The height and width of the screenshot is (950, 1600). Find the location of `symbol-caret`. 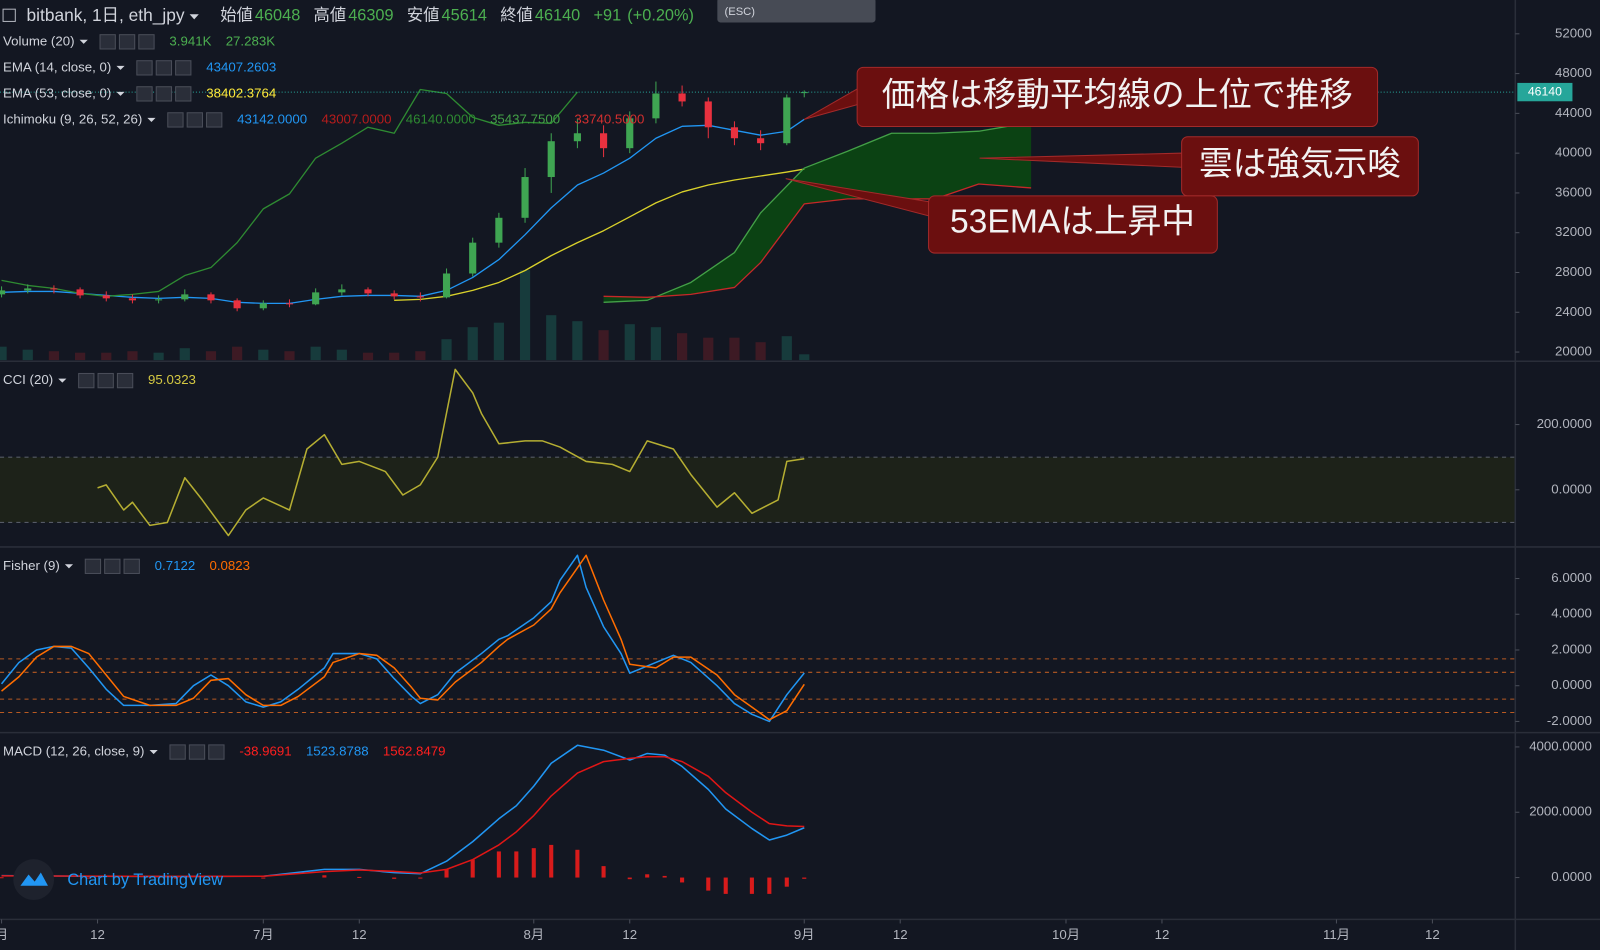

symbol-caret is located at coordinates (194, 17).